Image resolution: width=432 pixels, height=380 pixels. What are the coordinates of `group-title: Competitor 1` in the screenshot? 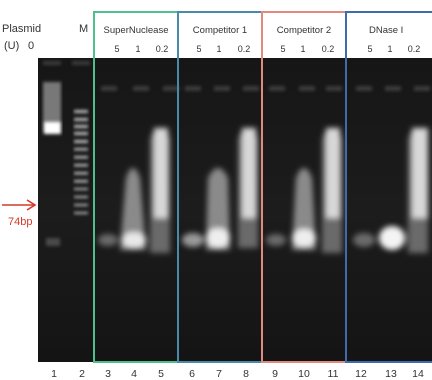 It's located at (220, 30).